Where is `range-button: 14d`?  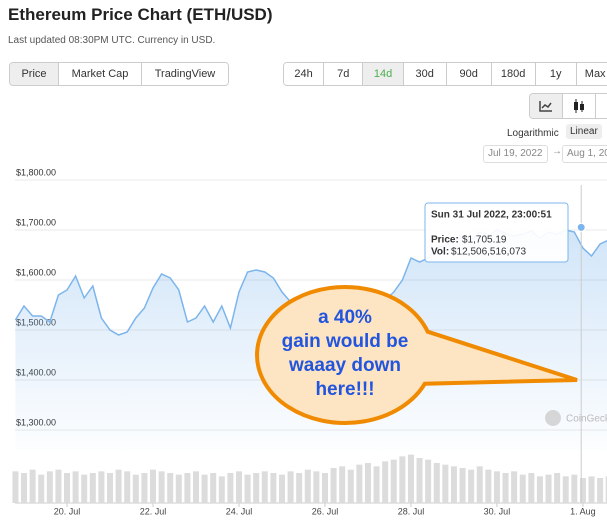
range-button: 14d is located at coordinates (383, 74).